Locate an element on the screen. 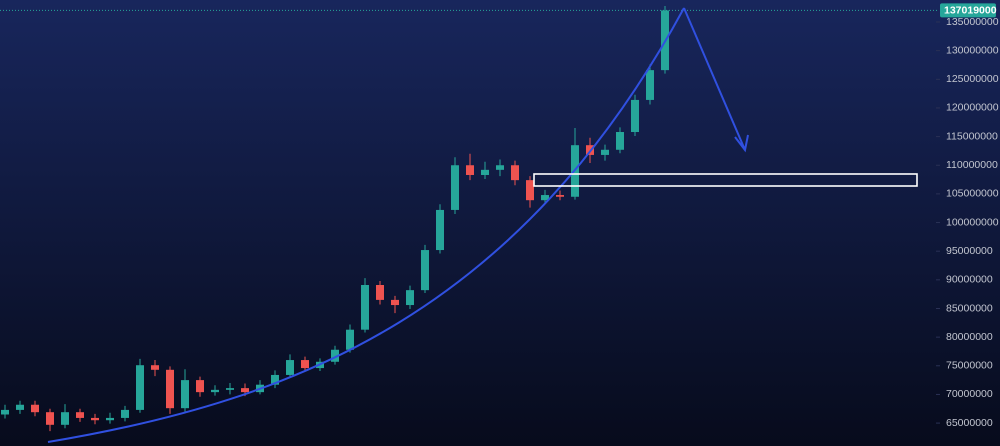  y-tick-label: 100000000 is located at coordinates (972, 222).